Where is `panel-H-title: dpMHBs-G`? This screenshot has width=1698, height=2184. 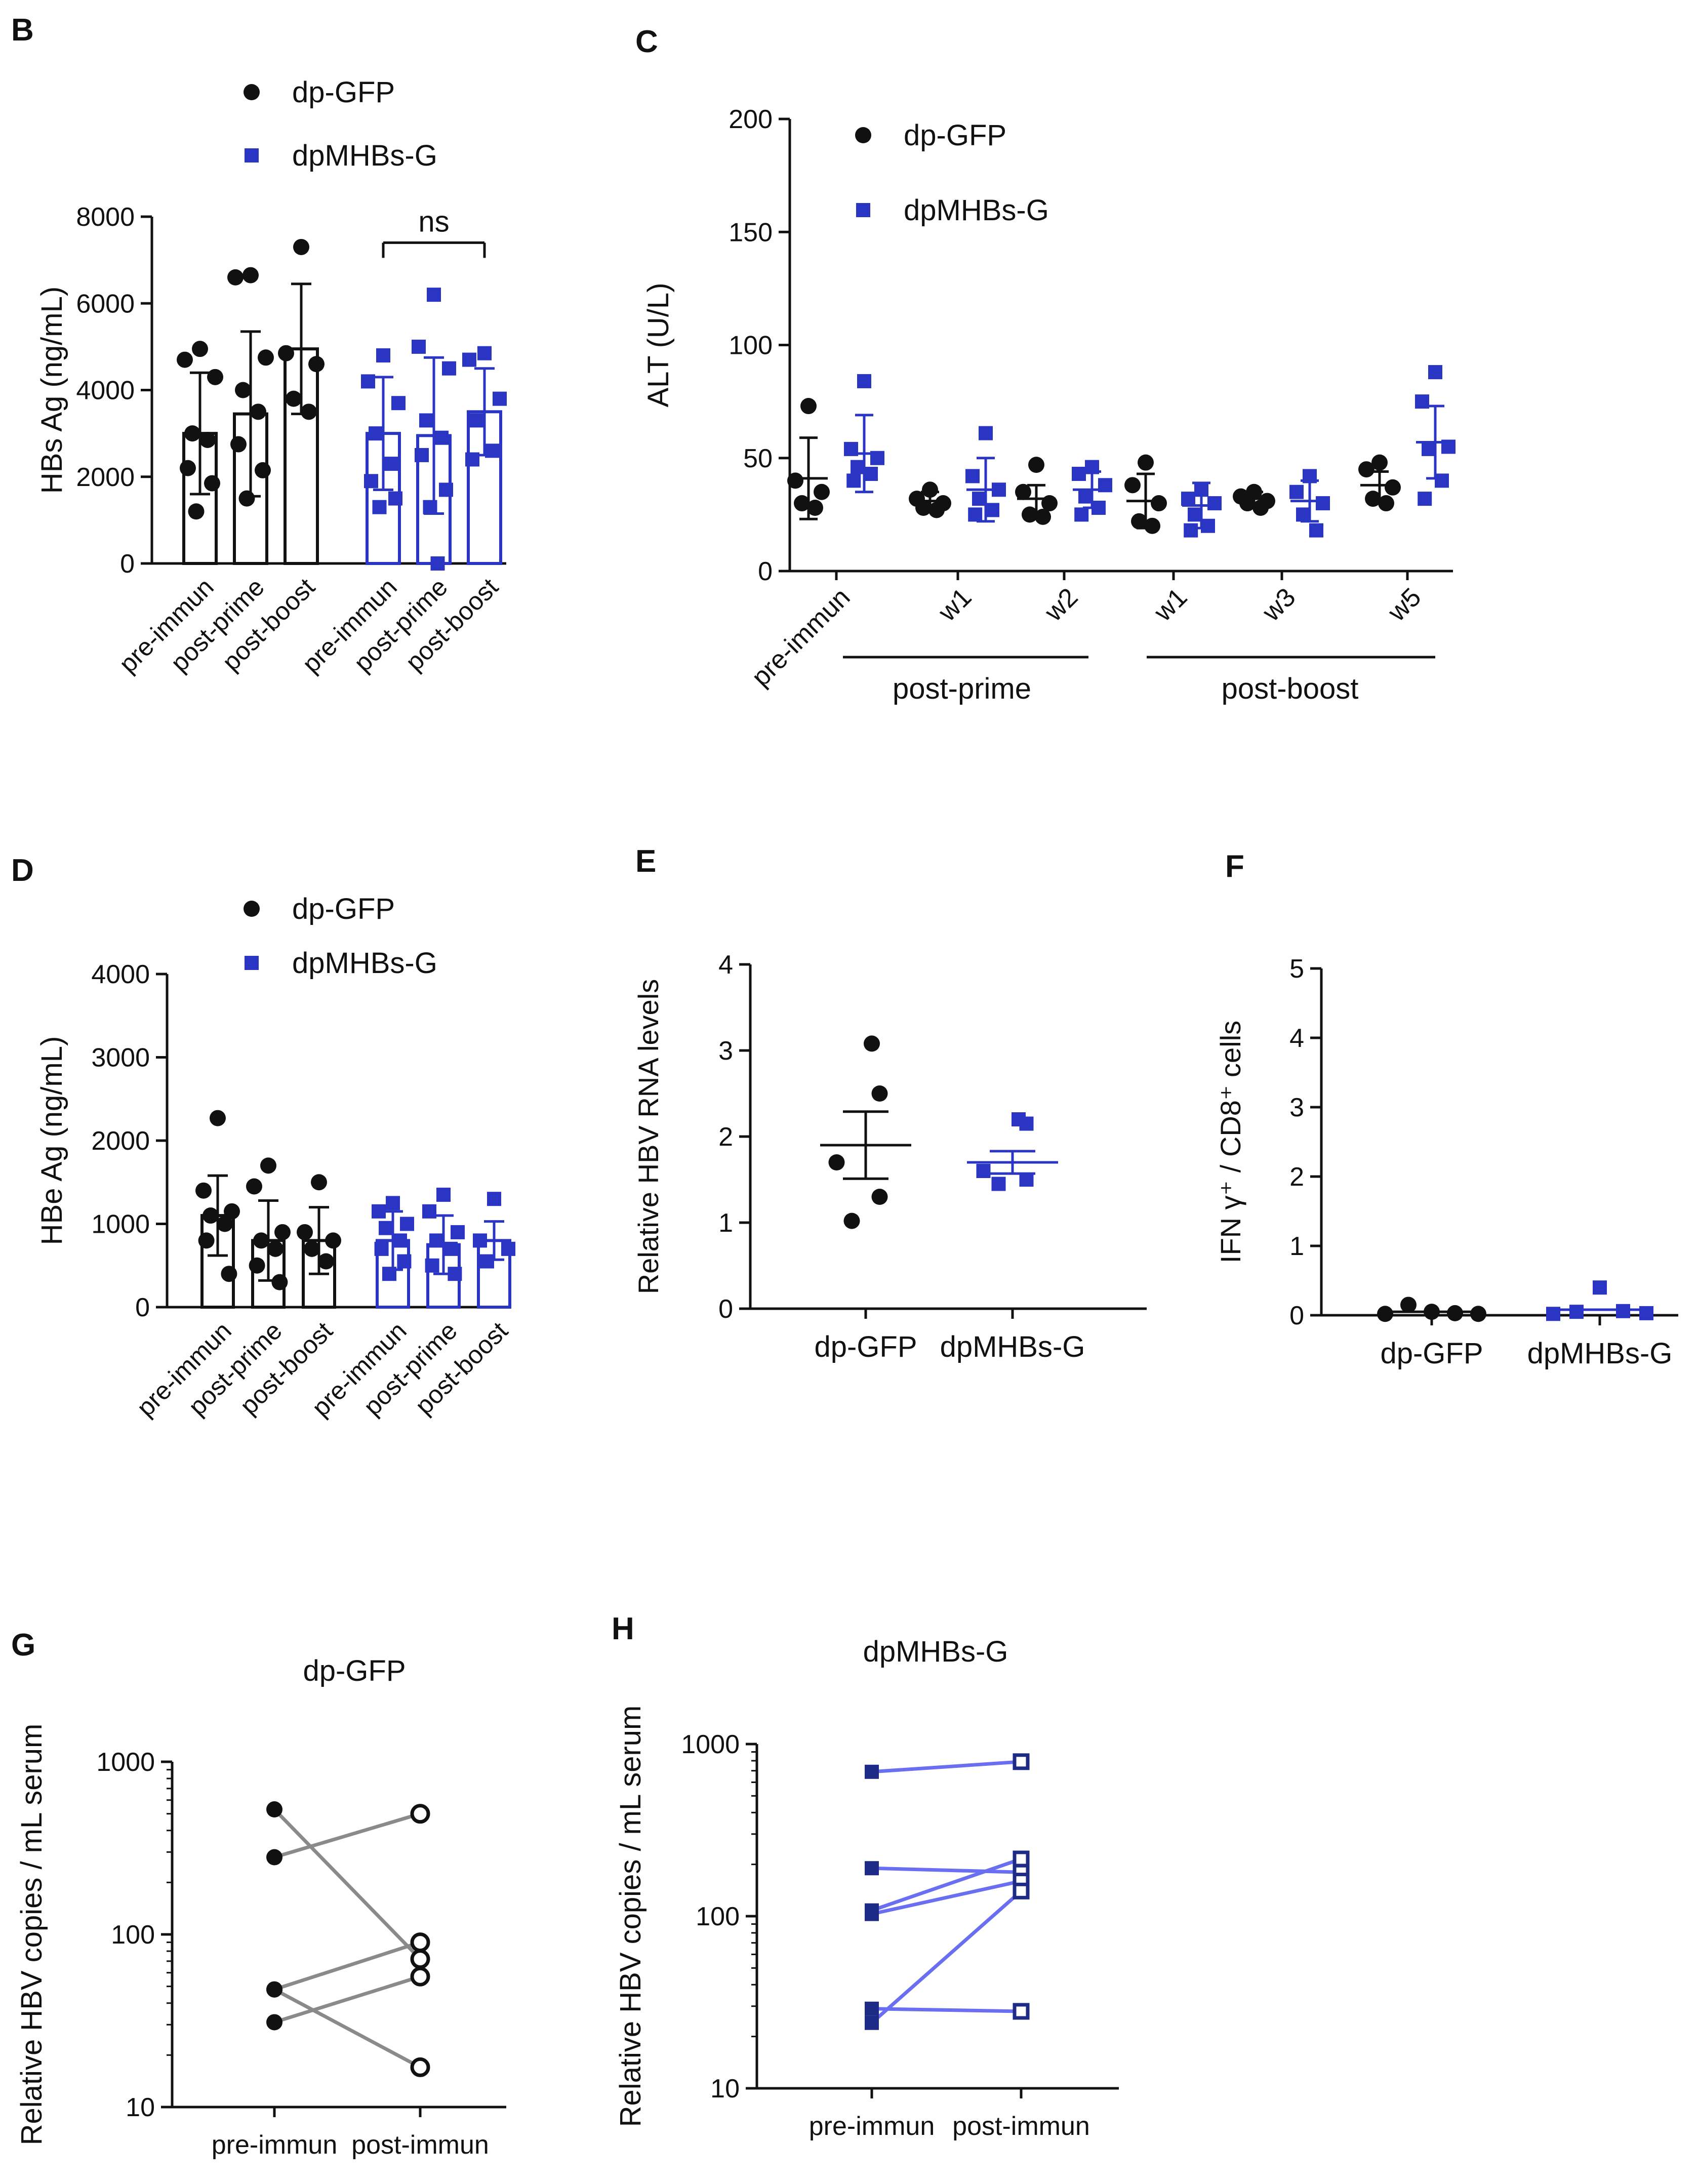
panel-H-title: dpMHBs-G is located at coordinates (935, 1651).